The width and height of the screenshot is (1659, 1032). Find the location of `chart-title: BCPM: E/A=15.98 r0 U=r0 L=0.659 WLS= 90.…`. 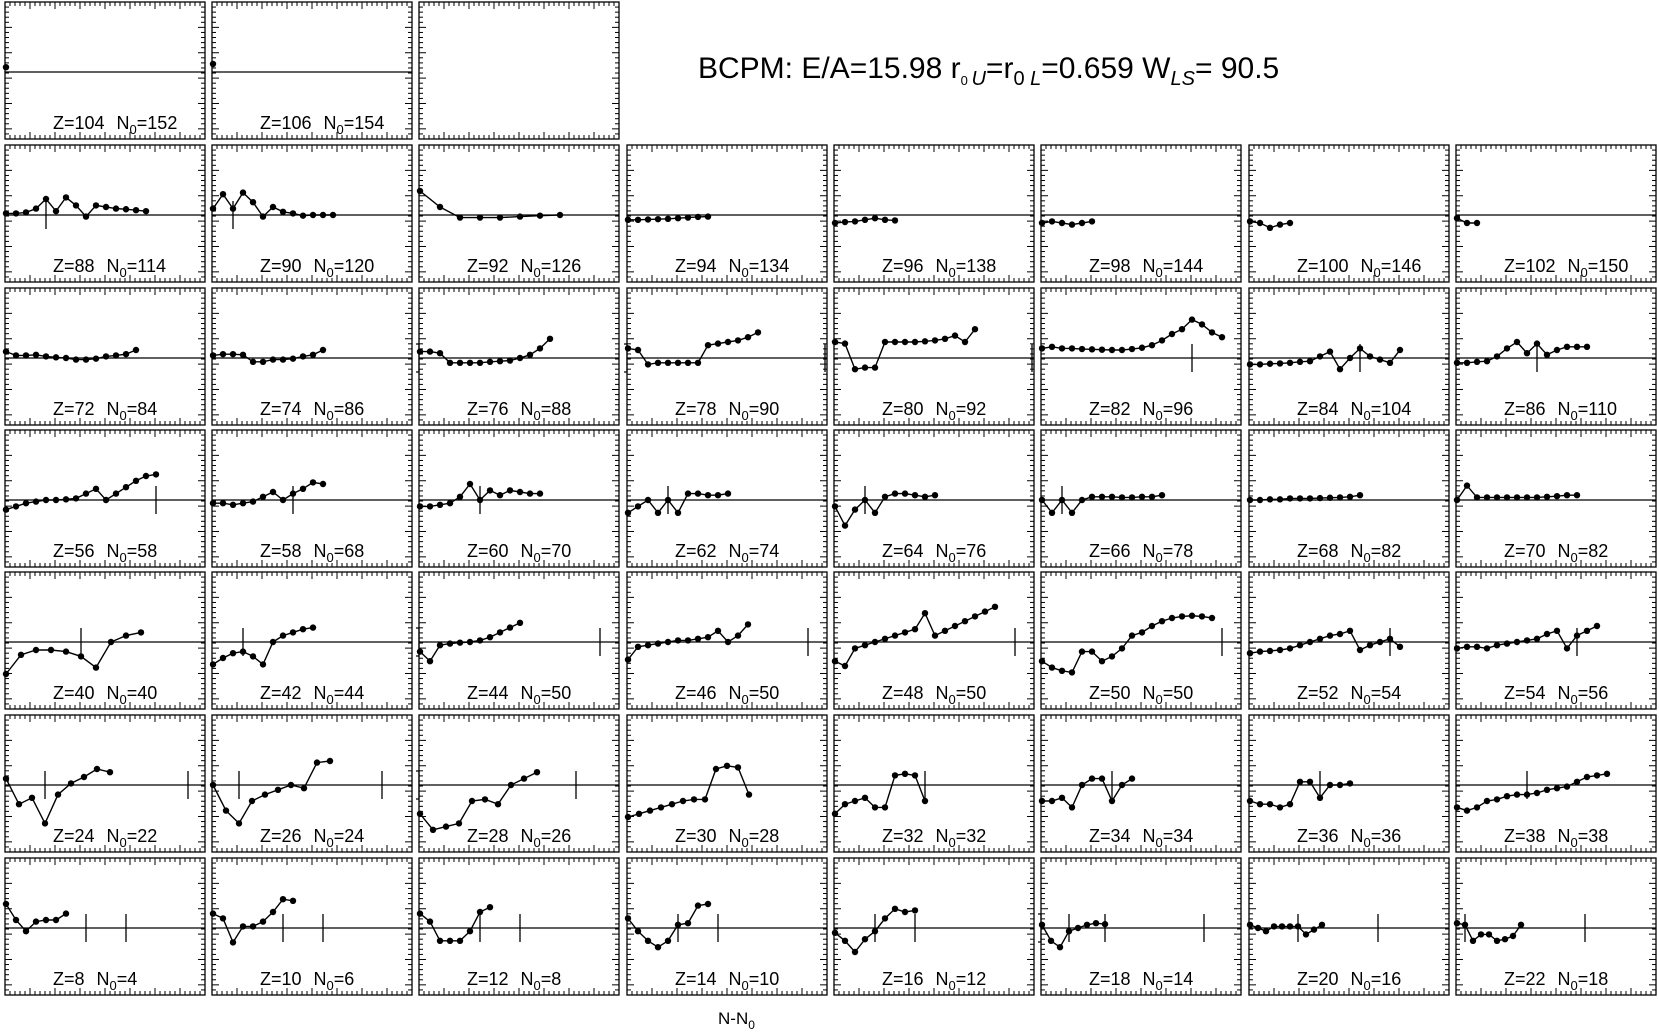

chart-title: BCPM: E/A=15.98 r0 U=r0 L=0.659 WLS= 90.… is located at coordinates (988, 71).